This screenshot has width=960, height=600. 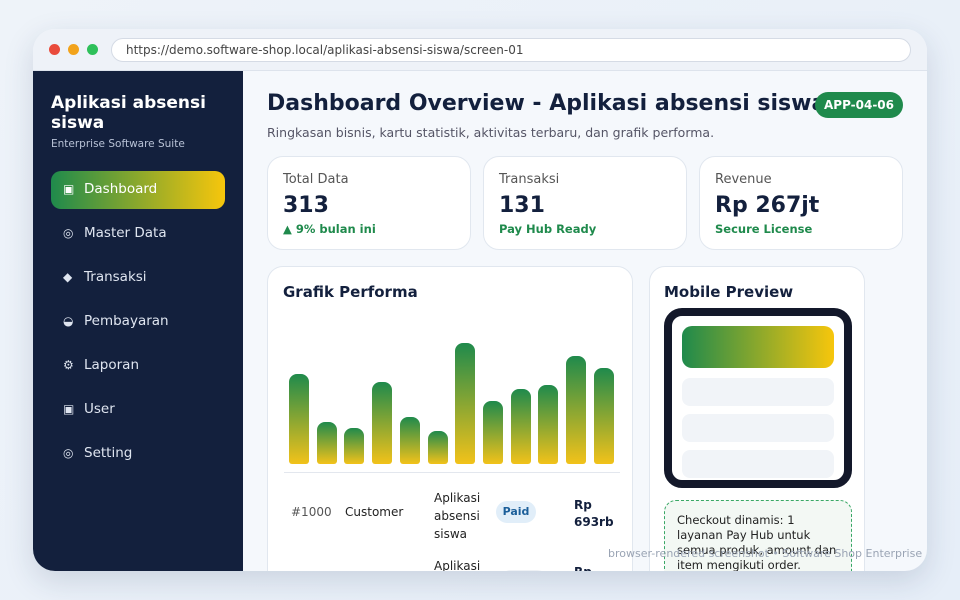 I want to click on cell-product: Aplikasi, so click(x=457, y=565).